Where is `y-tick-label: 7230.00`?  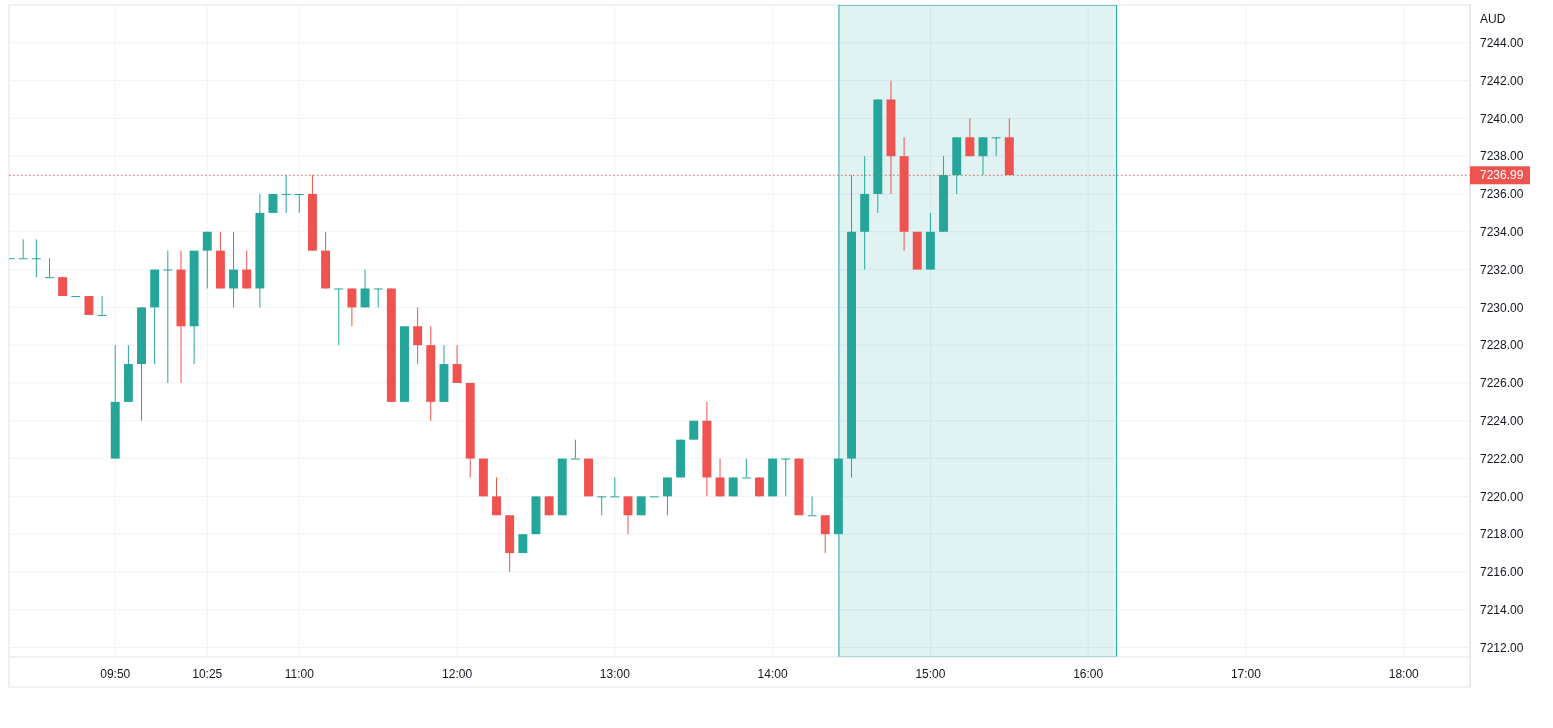 y-tick-label: 7230.00 is located at coordinates (1502, 307).